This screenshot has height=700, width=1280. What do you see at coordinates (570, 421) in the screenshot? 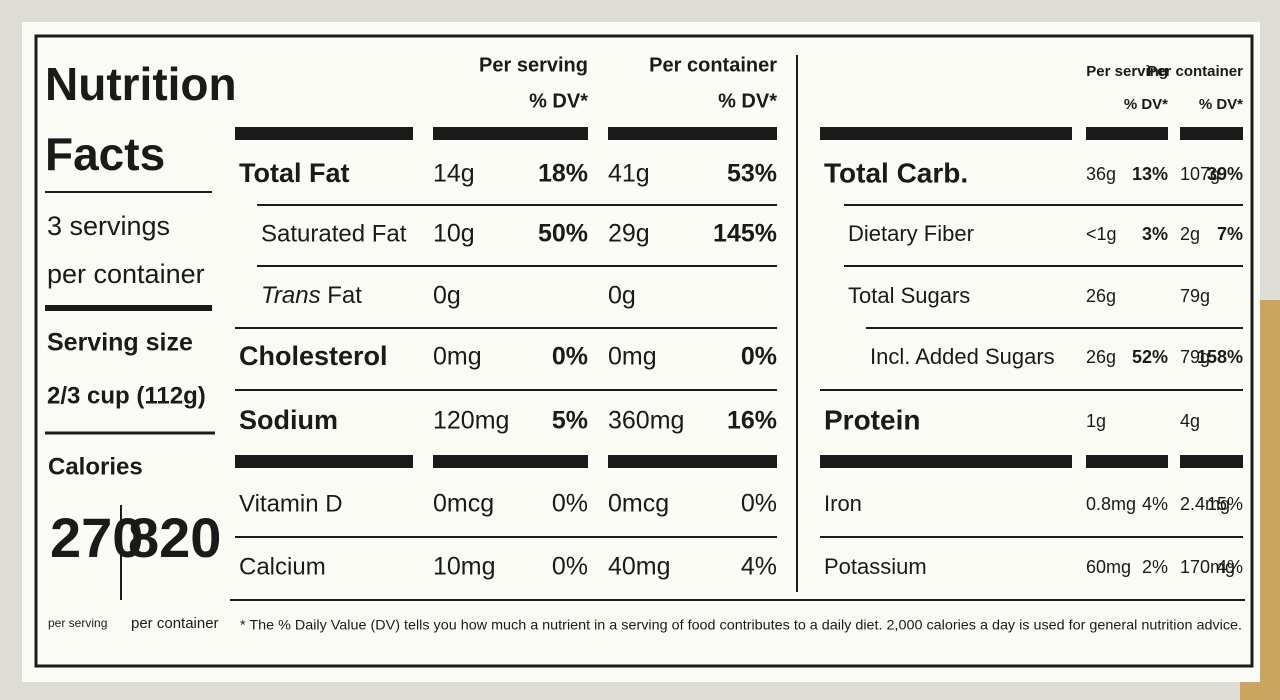
I see `percent-dv: 5%` at bounding box center [570, 421].